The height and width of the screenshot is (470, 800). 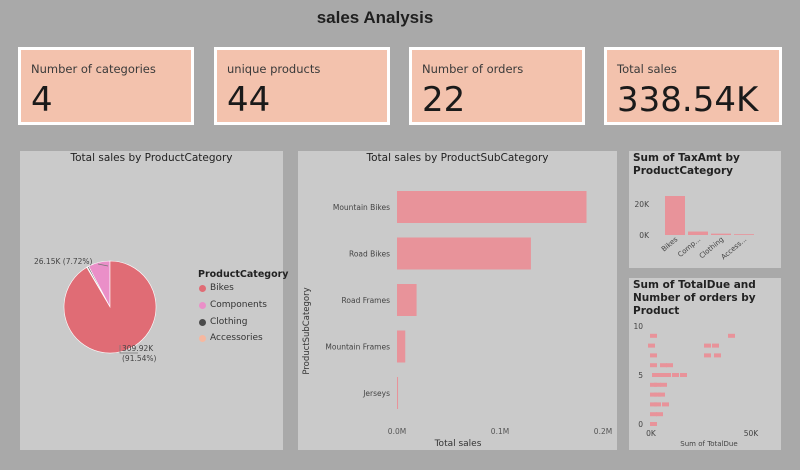 What do you see at coordinates (457, 158) in the screenshot?
I see `bar-chart-title: Total sales by ProductSubCategory` at bounding box center [457, 158].